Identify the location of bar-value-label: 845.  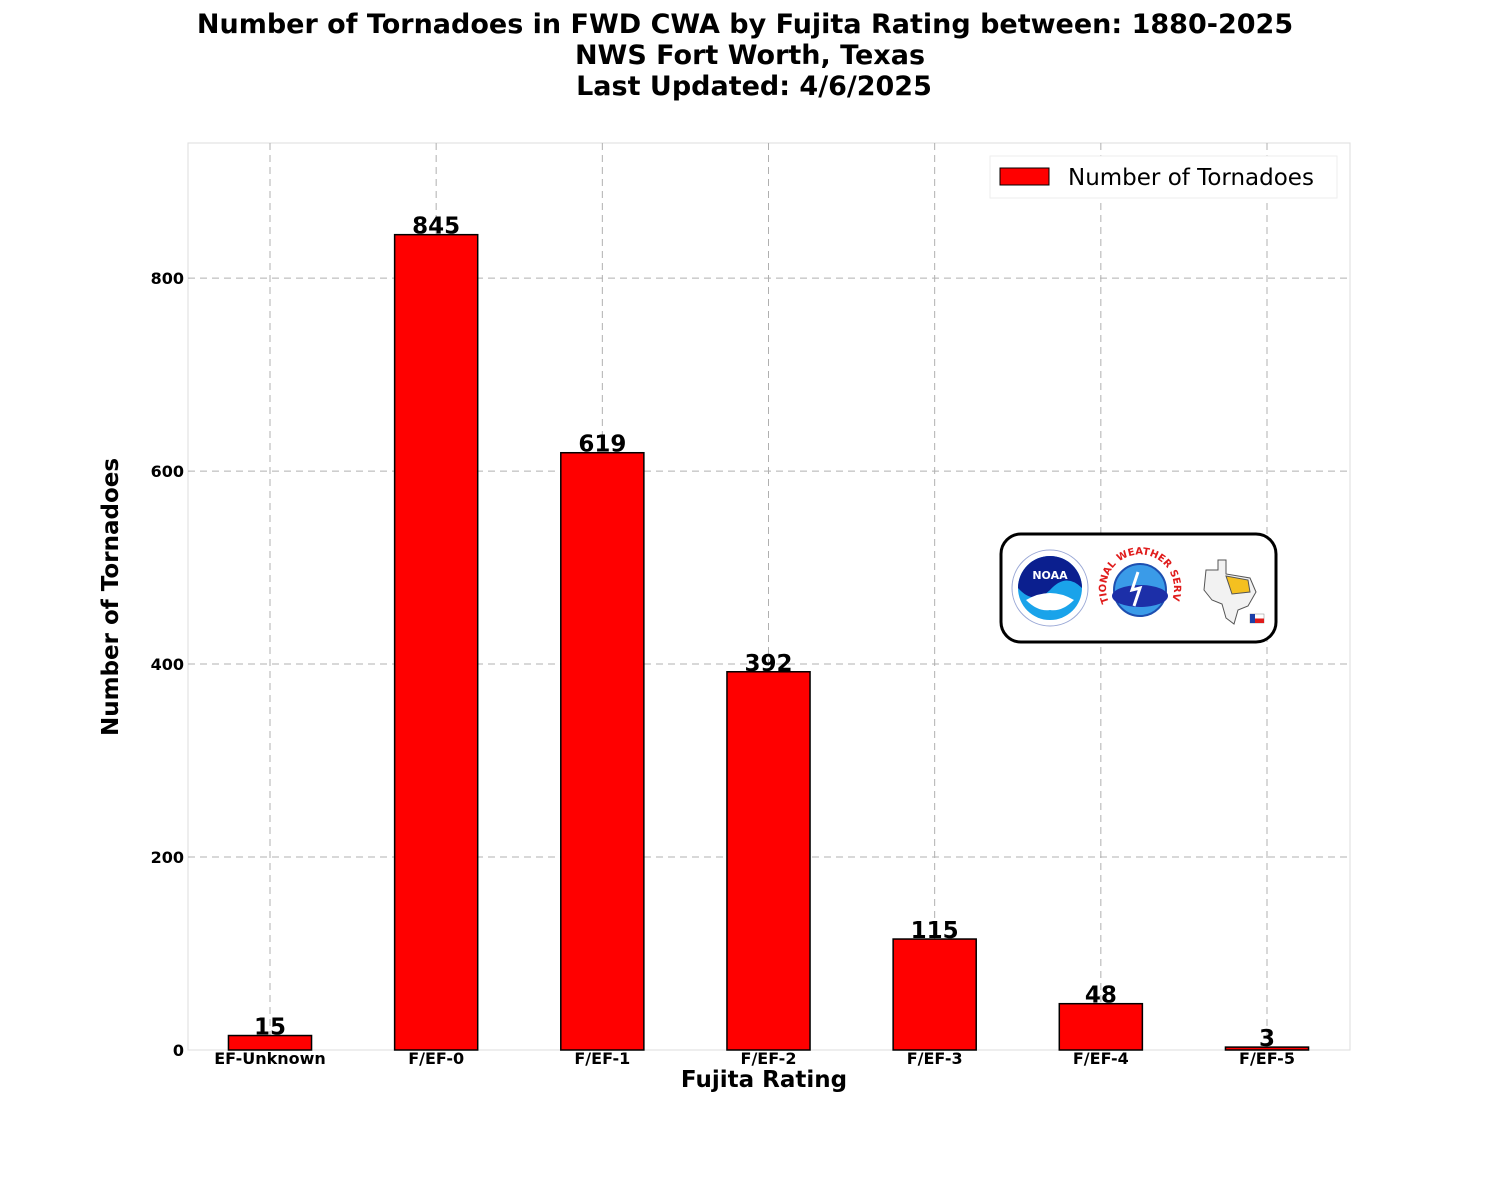
(436, 227).